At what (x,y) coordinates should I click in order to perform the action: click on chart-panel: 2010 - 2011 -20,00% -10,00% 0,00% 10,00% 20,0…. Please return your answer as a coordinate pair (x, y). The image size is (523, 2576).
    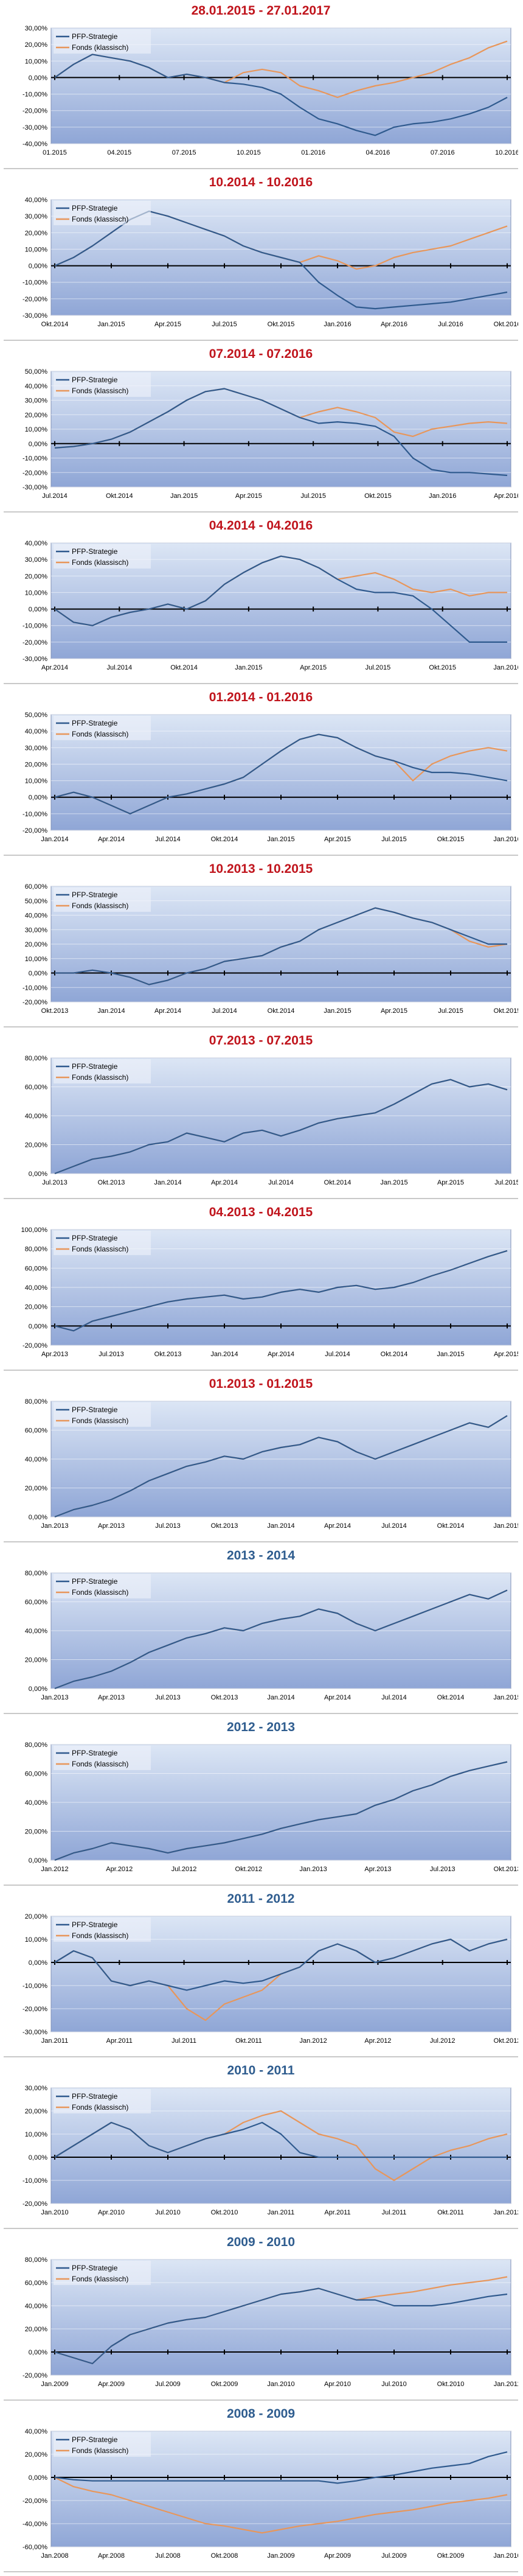
    Looking at the image, I should click on (261, 2144).